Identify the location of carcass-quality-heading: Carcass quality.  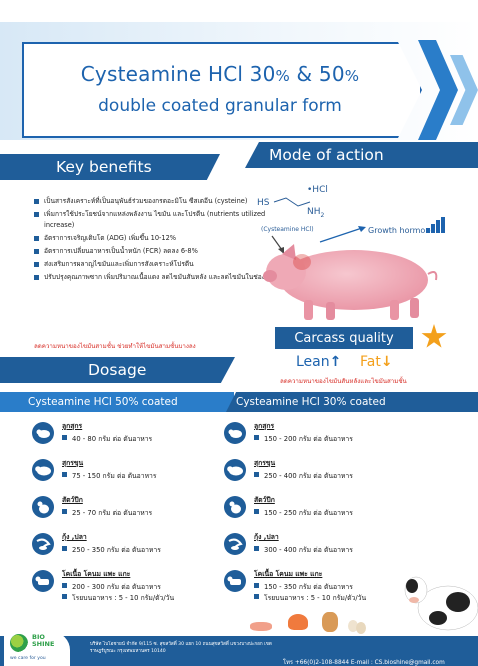
(344, 338).